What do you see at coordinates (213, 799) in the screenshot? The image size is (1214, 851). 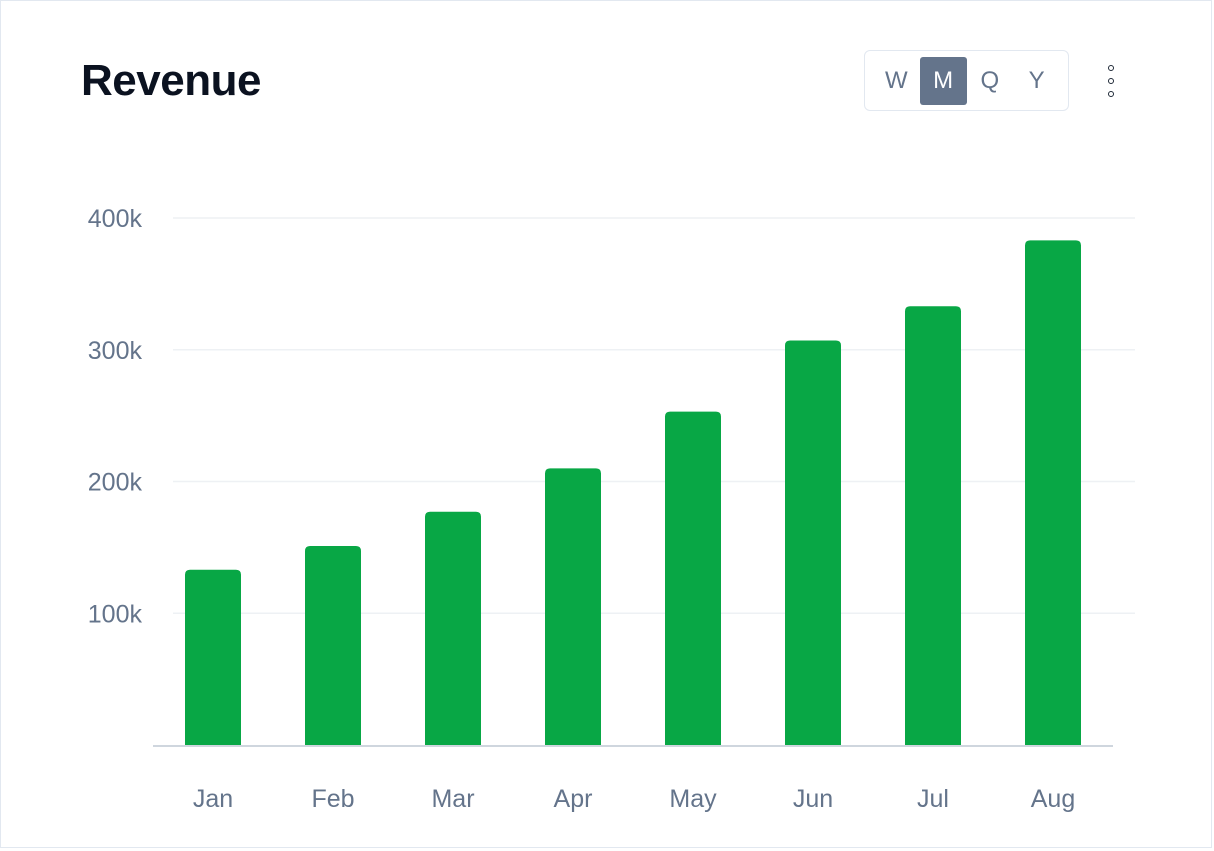 I see `x-tick-label: Jan` at bounding box center [213, 799].